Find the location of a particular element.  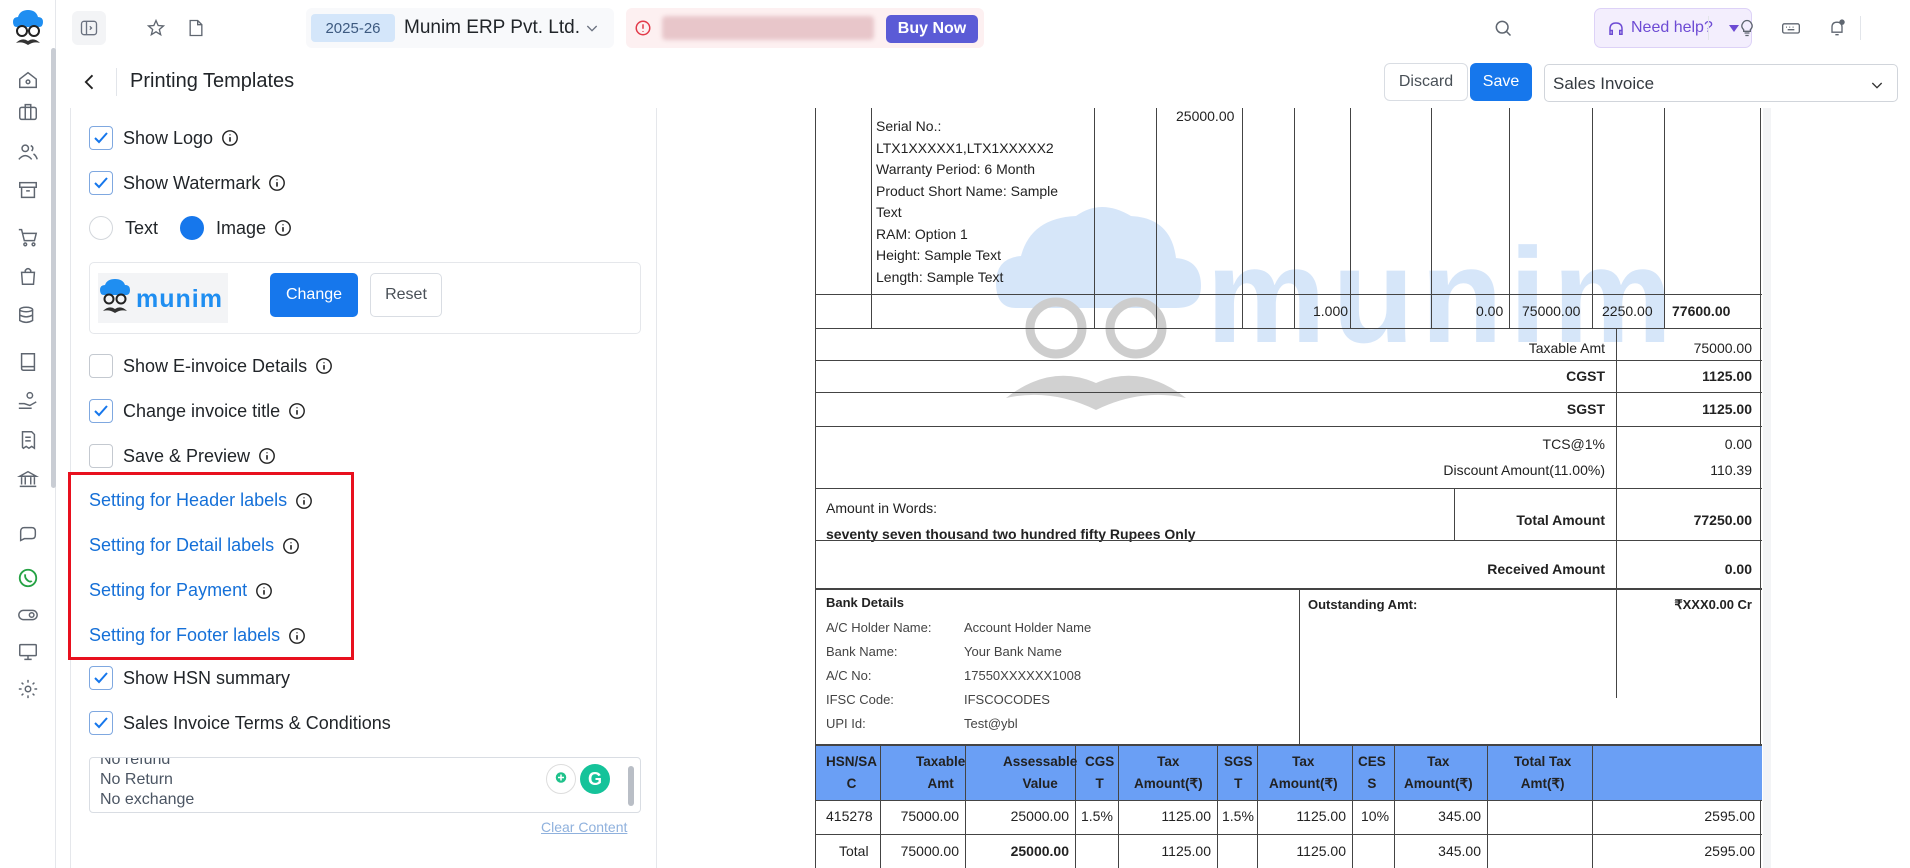

footer-labels-label: Setting for Footer labels is located at coordinates (185, 635).